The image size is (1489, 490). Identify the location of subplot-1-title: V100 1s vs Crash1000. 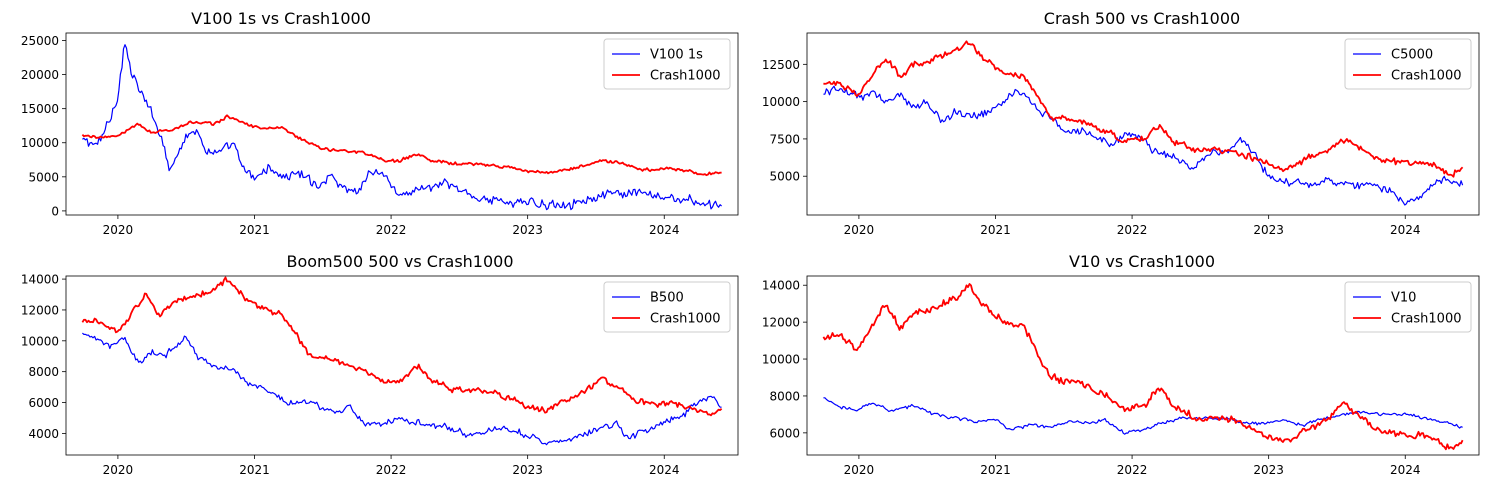
(281, 18).